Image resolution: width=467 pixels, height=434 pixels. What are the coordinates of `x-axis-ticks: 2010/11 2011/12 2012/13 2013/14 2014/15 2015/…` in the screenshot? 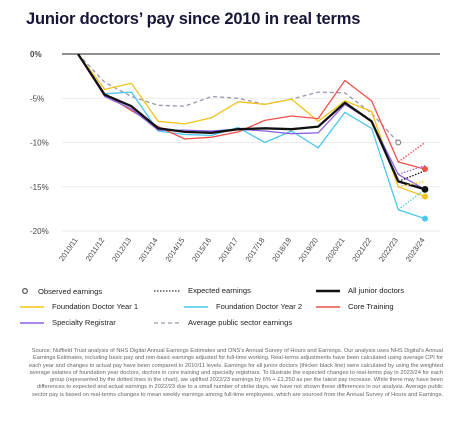 It's located at (242, 249).